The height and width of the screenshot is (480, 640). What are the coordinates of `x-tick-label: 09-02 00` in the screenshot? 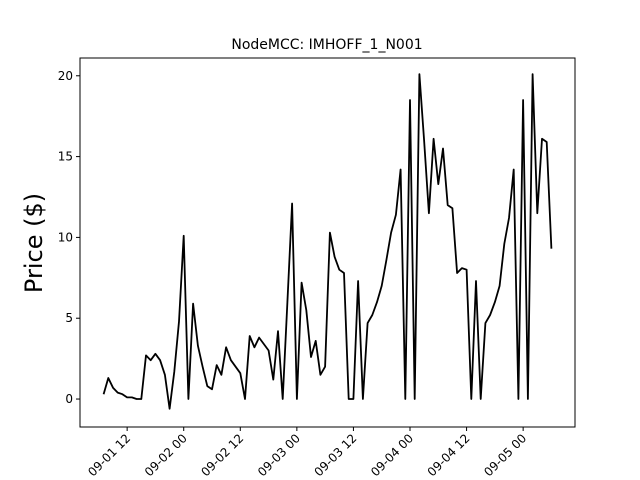 It's located at (166, 455).